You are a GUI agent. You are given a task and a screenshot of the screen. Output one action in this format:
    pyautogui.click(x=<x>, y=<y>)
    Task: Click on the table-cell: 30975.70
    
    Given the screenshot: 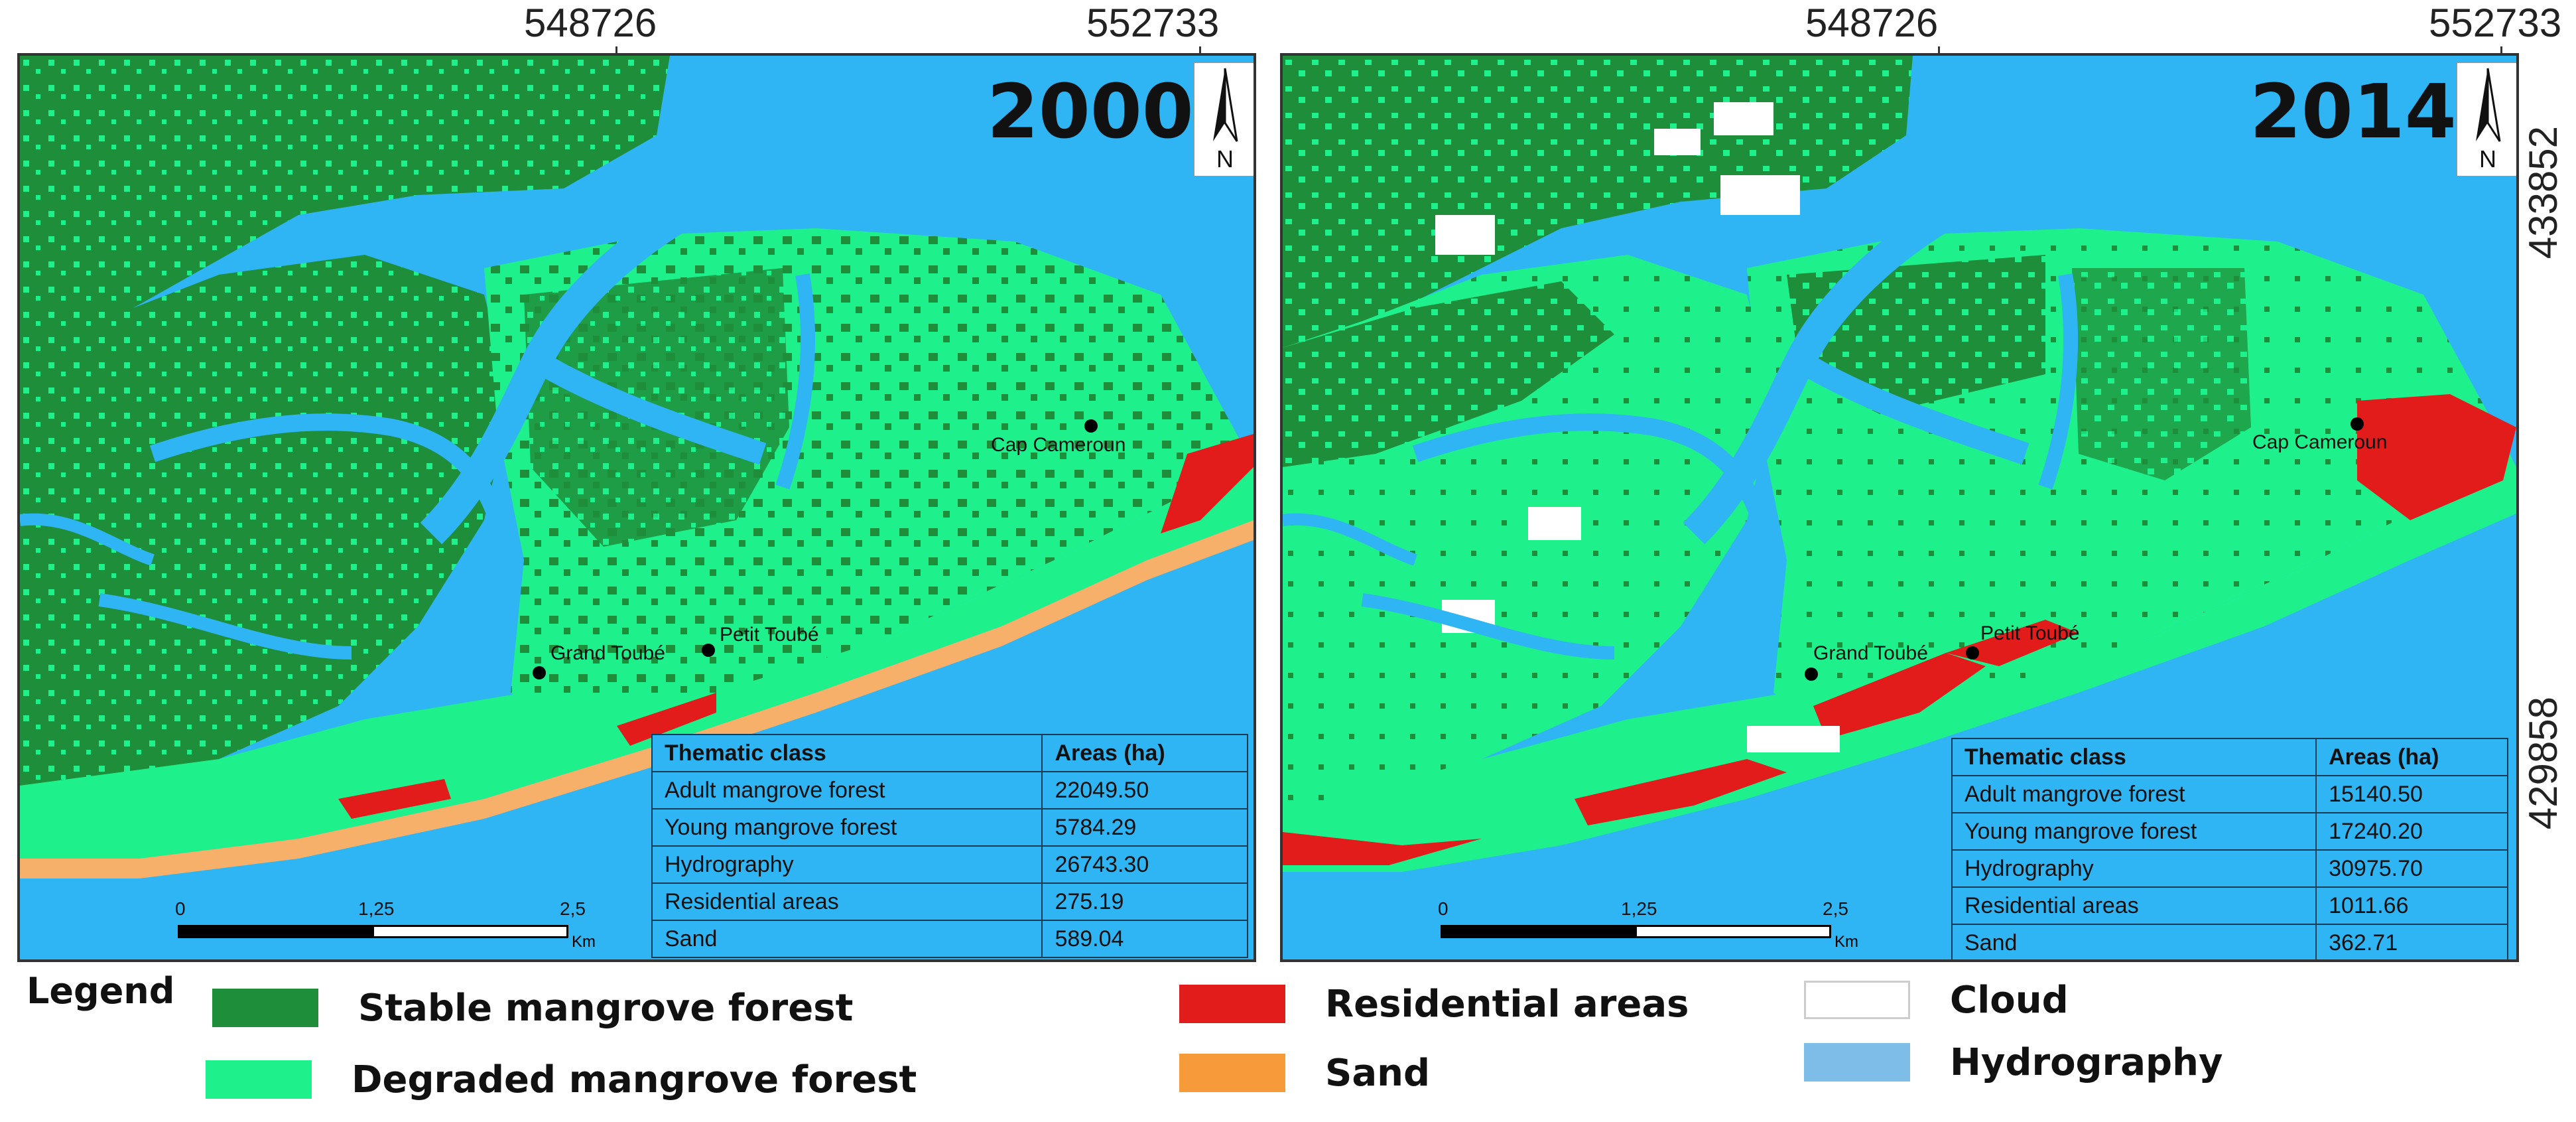 What is the action you would take?
    pyautogui.click(x=2412, y=868)
    